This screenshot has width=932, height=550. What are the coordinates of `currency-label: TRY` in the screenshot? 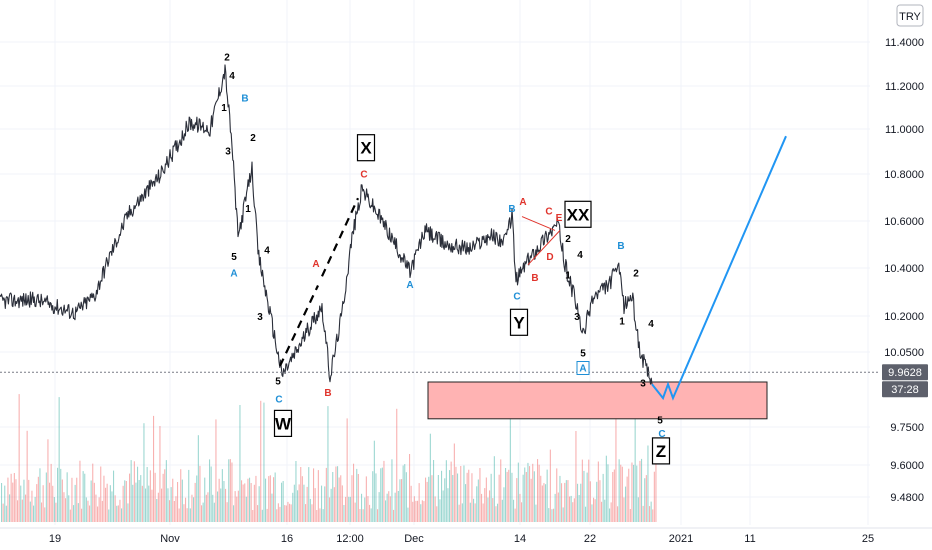 It's located at (910, 17).